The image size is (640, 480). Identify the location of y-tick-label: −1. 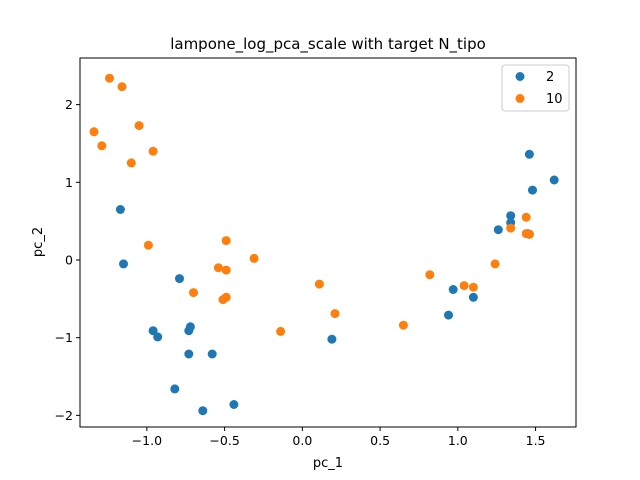
(64, 337).